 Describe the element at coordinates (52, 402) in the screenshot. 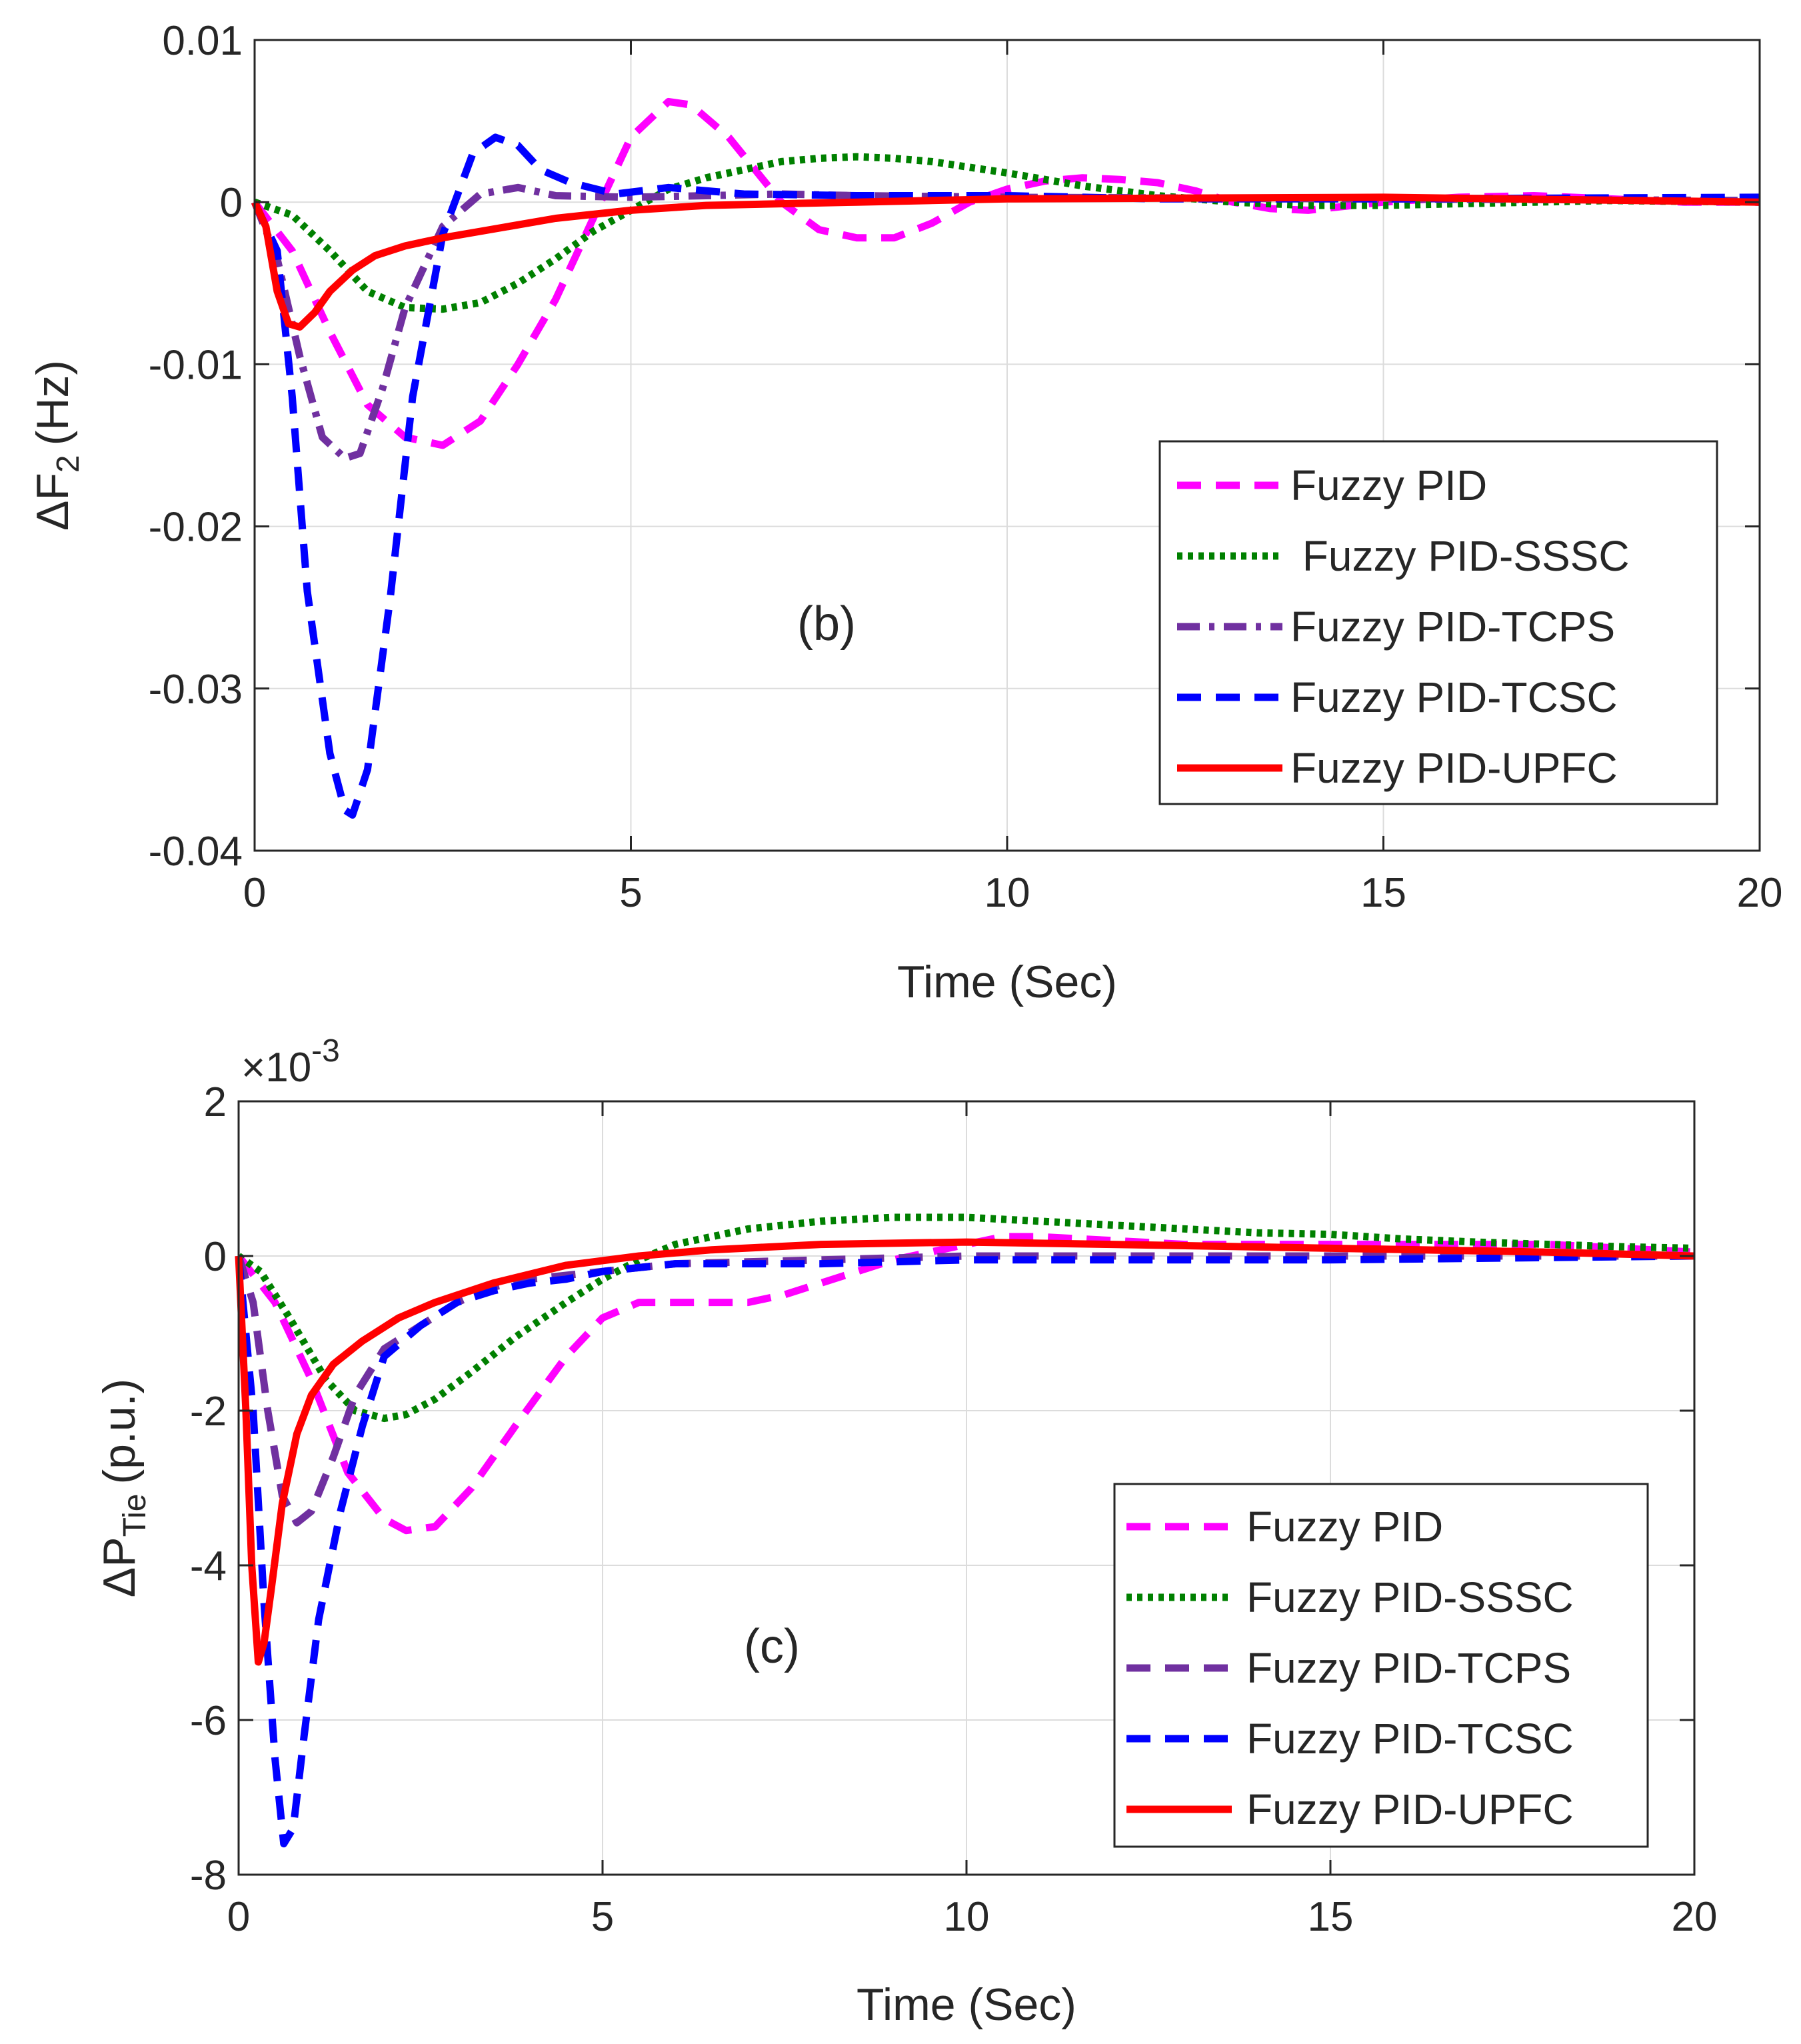

I see `chart-b-ylabel-unit: (Hz)` at that location.